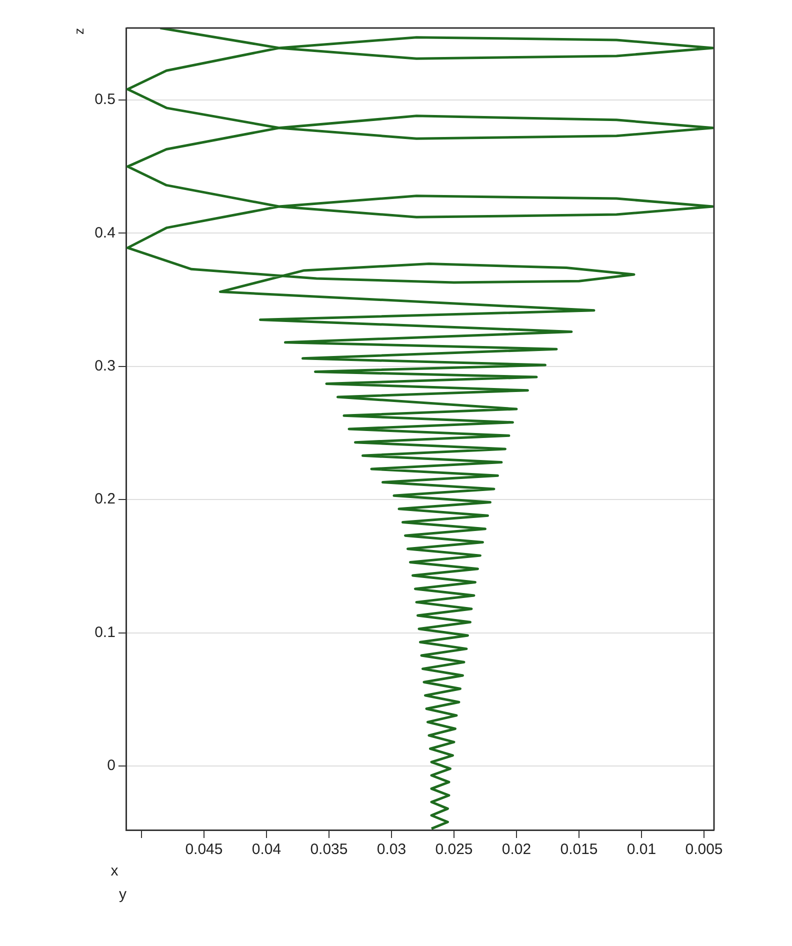 This screenshot has width=792, height=946. What do you see at coordinates (704, 849) in the screenshot?
I see `x-tick-label: 0.005` at bounding box center [704, 849].